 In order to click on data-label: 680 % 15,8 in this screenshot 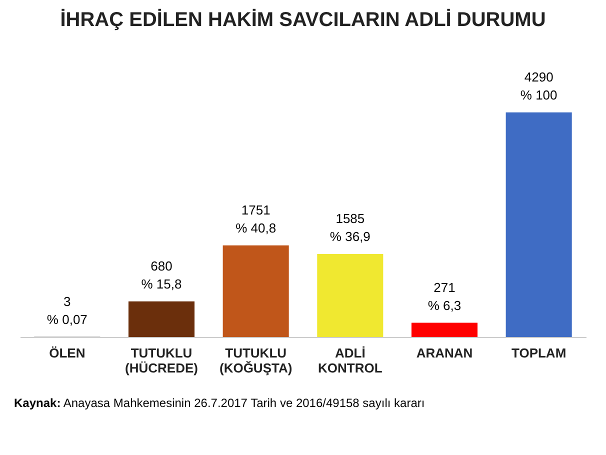, I will do `click(161, 275)`.